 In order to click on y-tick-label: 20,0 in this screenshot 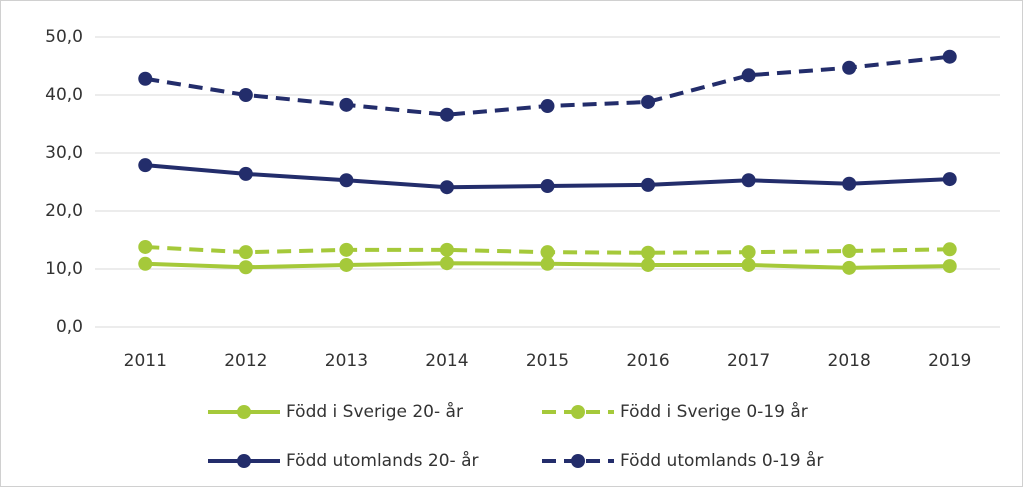, I will do `click(64, 211)`.